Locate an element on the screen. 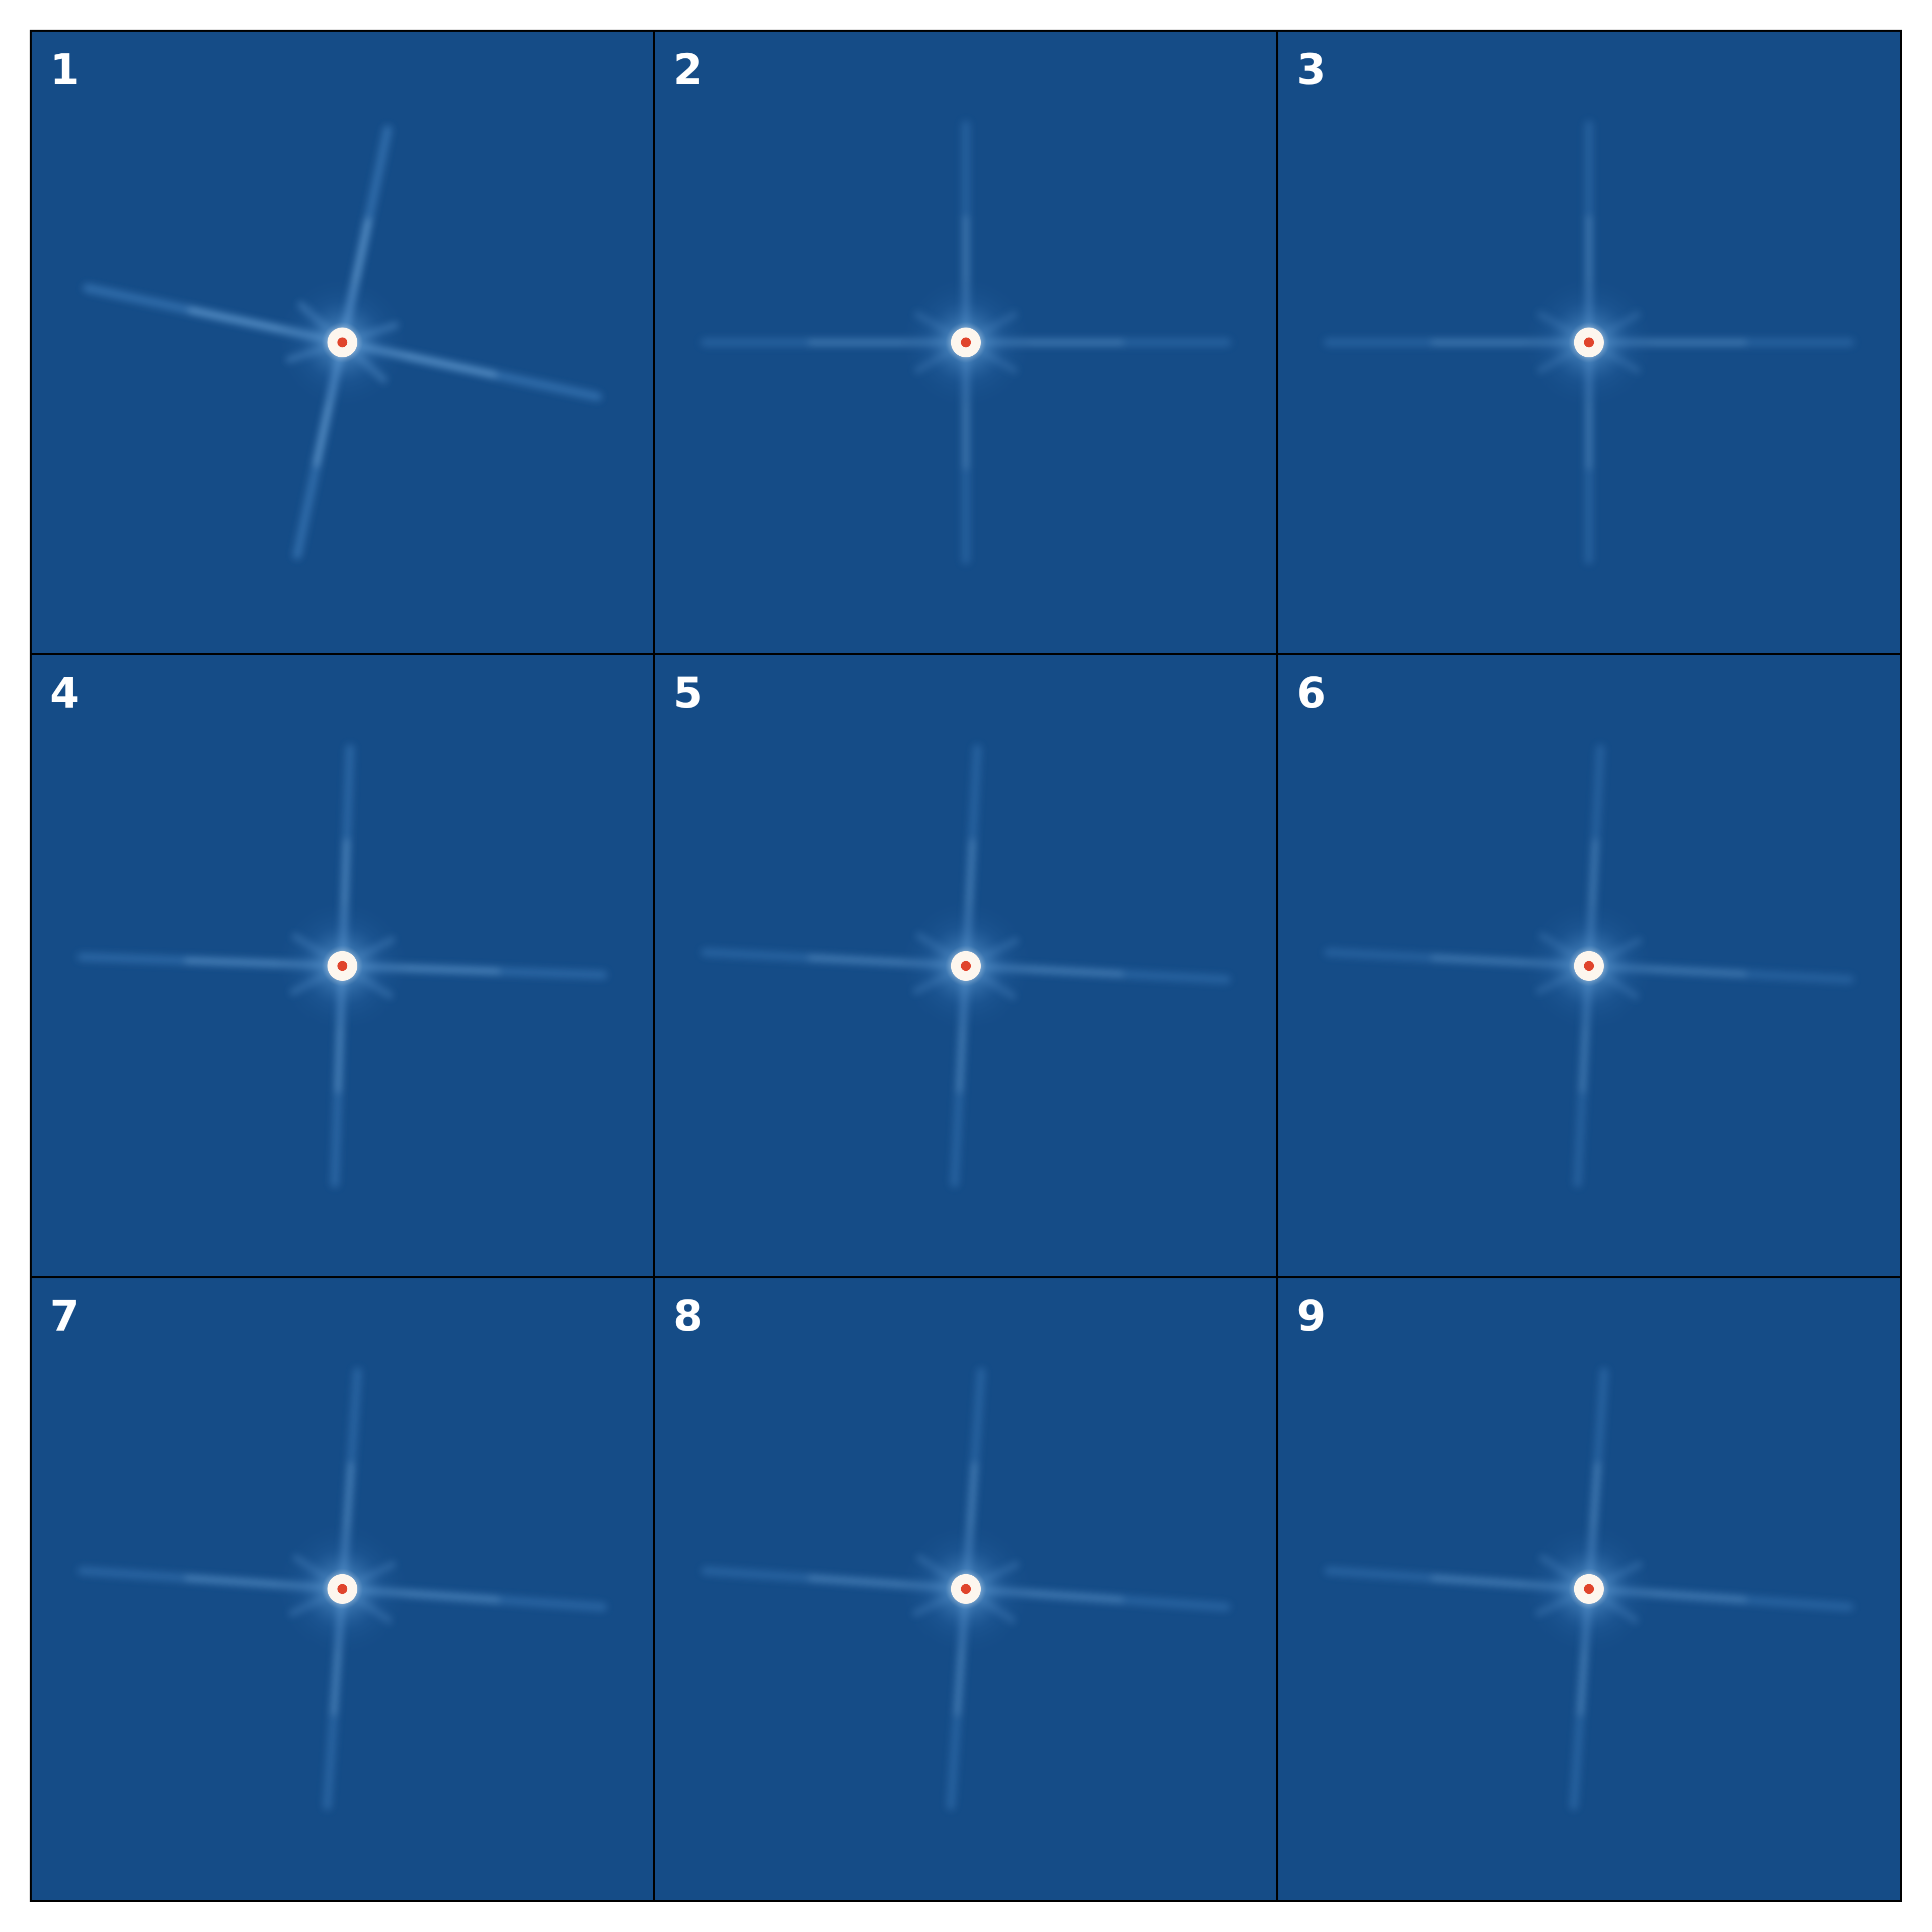 The width and height of the screenshot is (1932, 1932). psf-panel-6: 6 is located at coordinates (1589, 966).